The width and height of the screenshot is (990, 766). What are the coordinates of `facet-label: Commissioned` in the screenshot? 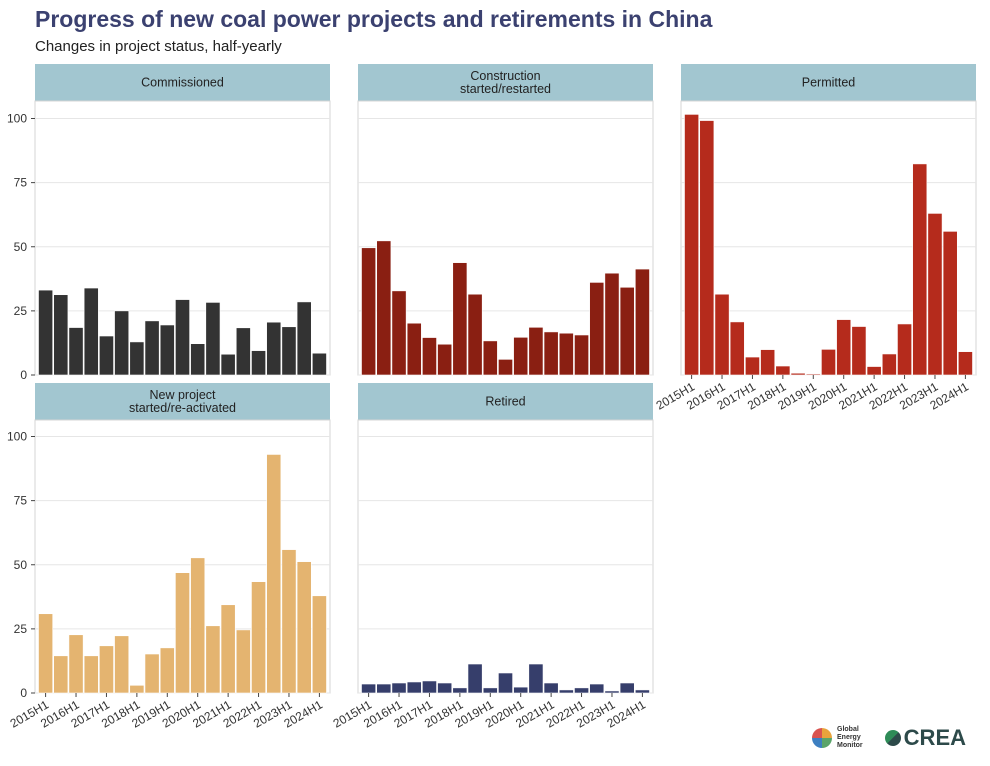 It's located at (182, 83).